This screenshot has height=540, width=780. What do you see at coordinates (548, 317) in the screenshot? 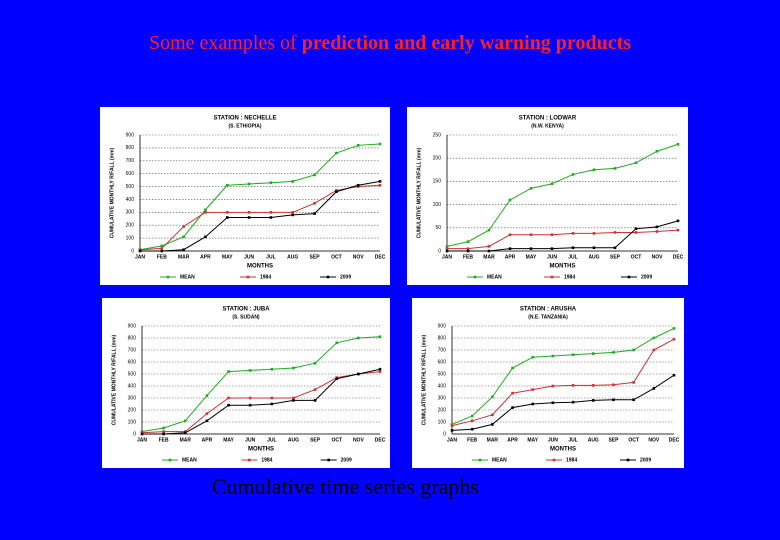
I see `chart-subtitle: (N.E. TANZANIA)` at bounding box center [548, 317].